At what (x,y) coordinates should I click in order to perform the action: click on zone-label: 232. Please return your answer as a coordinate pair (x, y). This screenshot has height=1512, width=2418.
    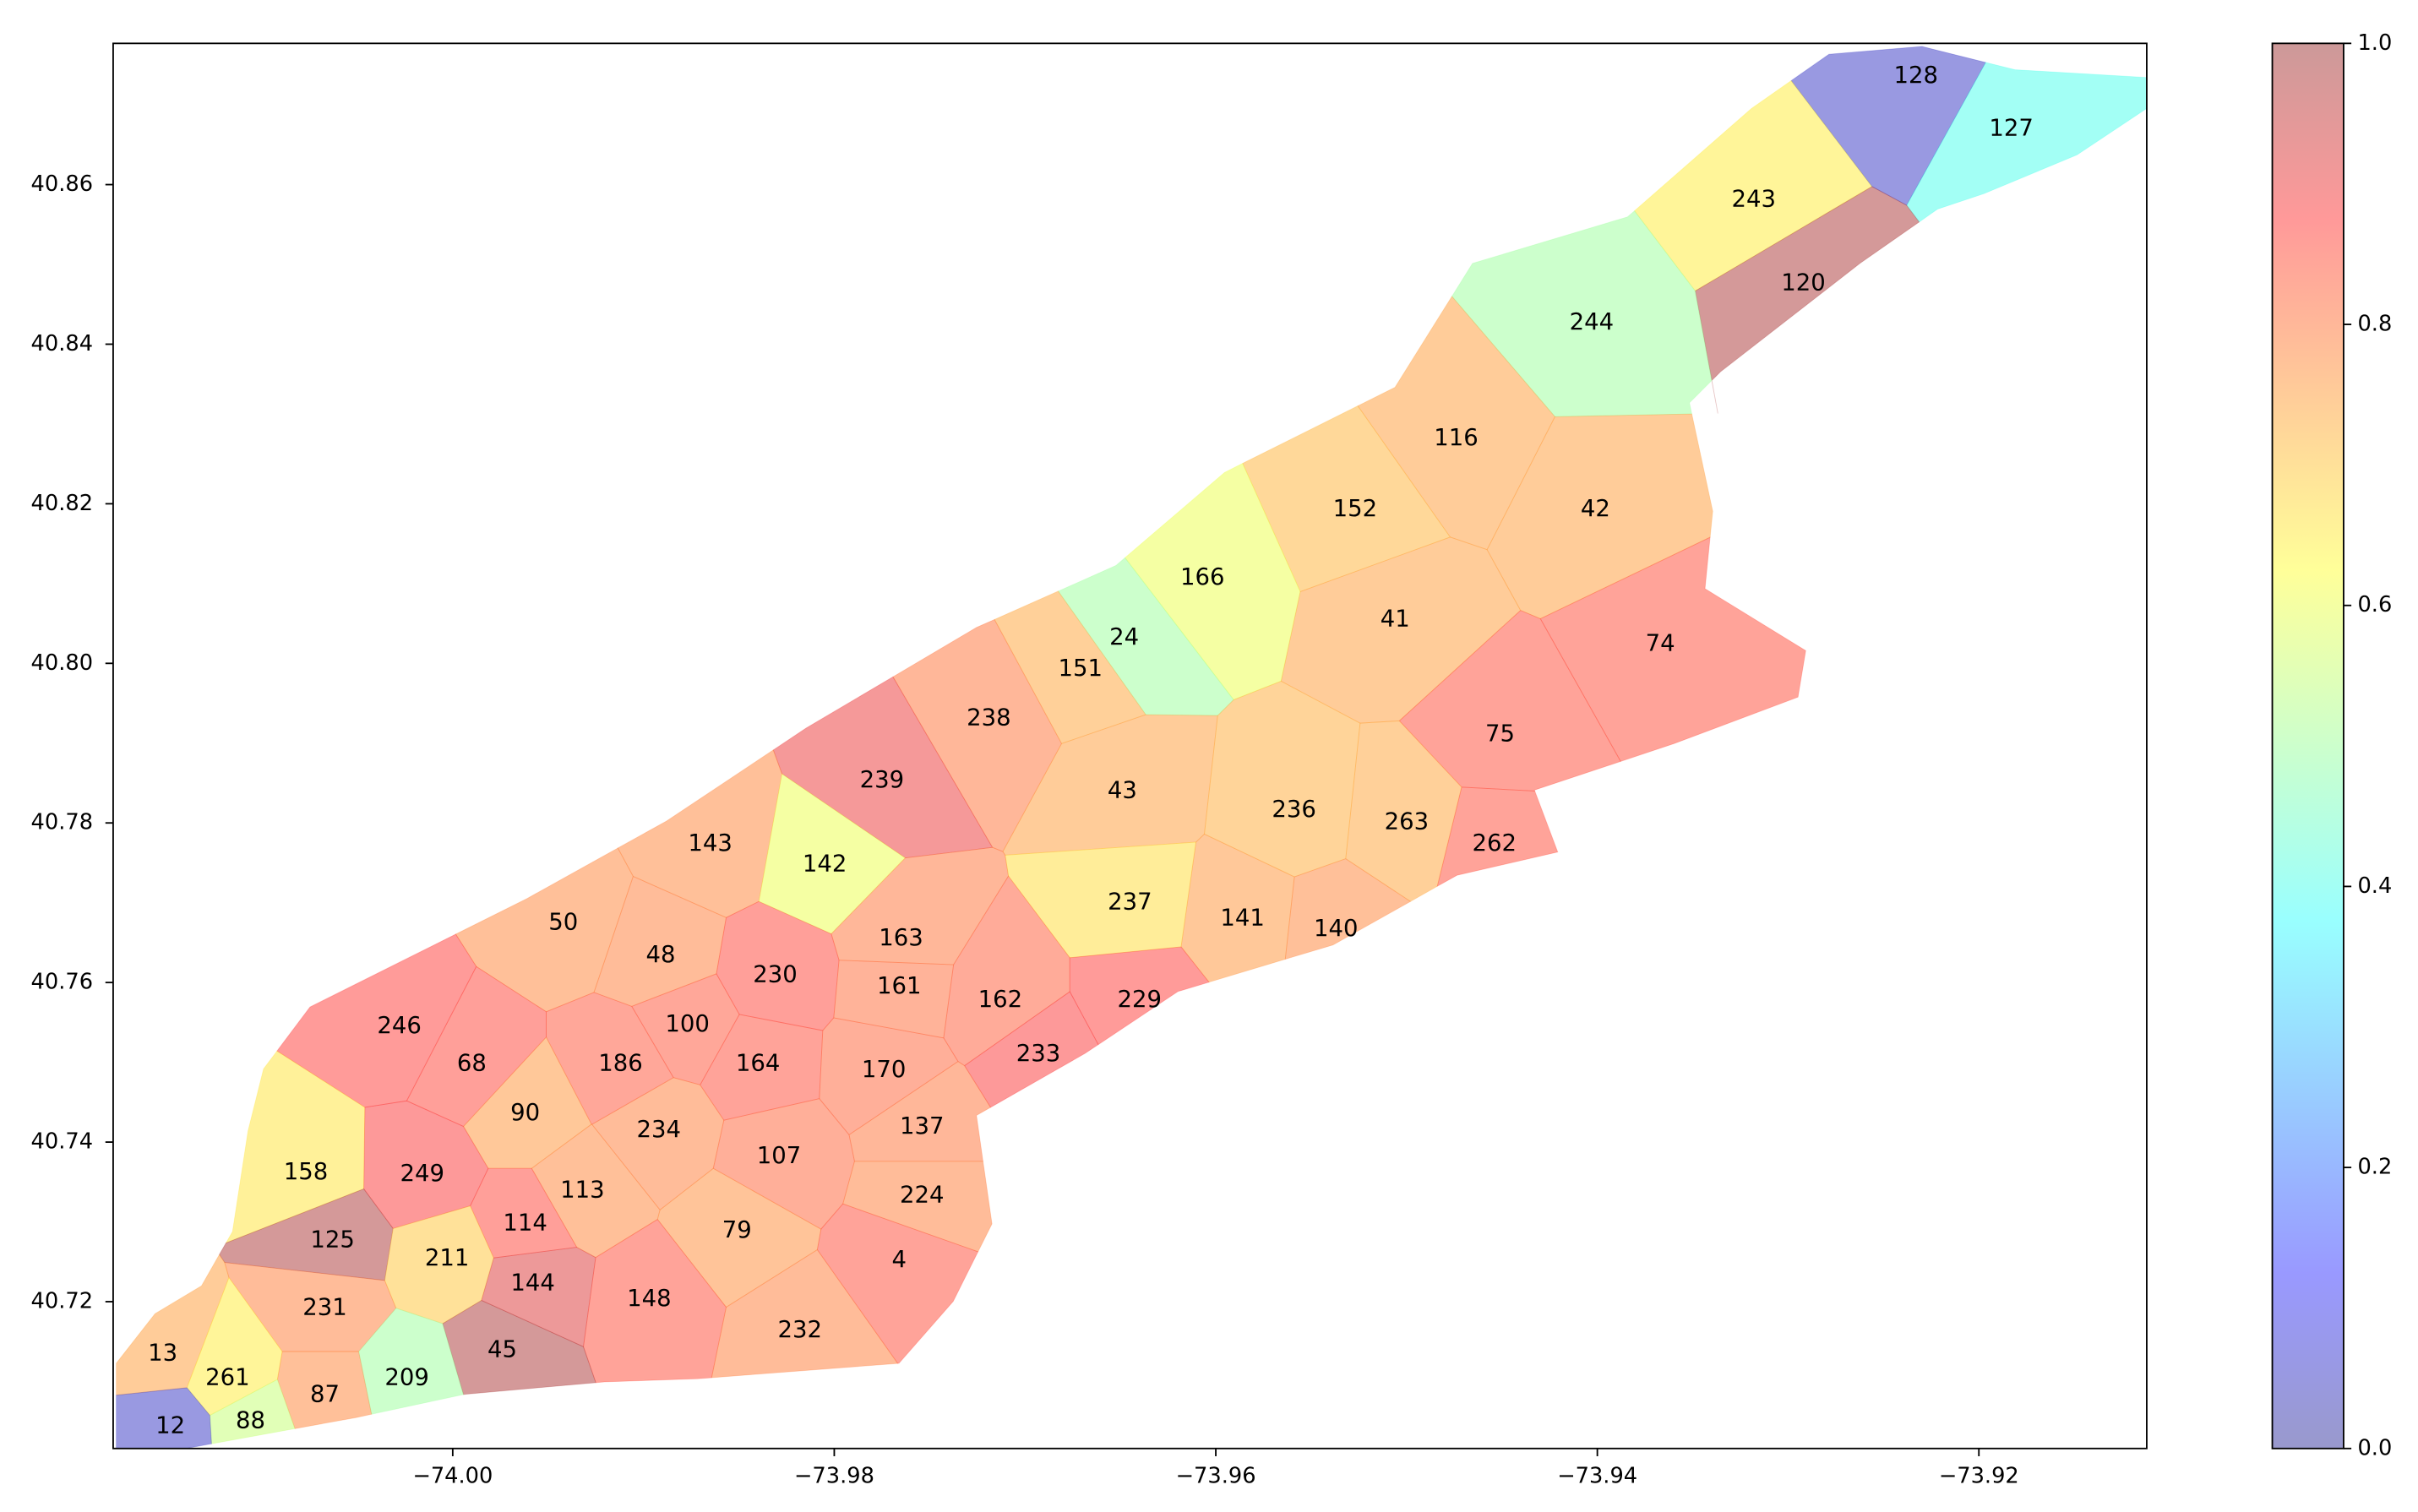
    Looking at the image, I should click on (800, 1329).